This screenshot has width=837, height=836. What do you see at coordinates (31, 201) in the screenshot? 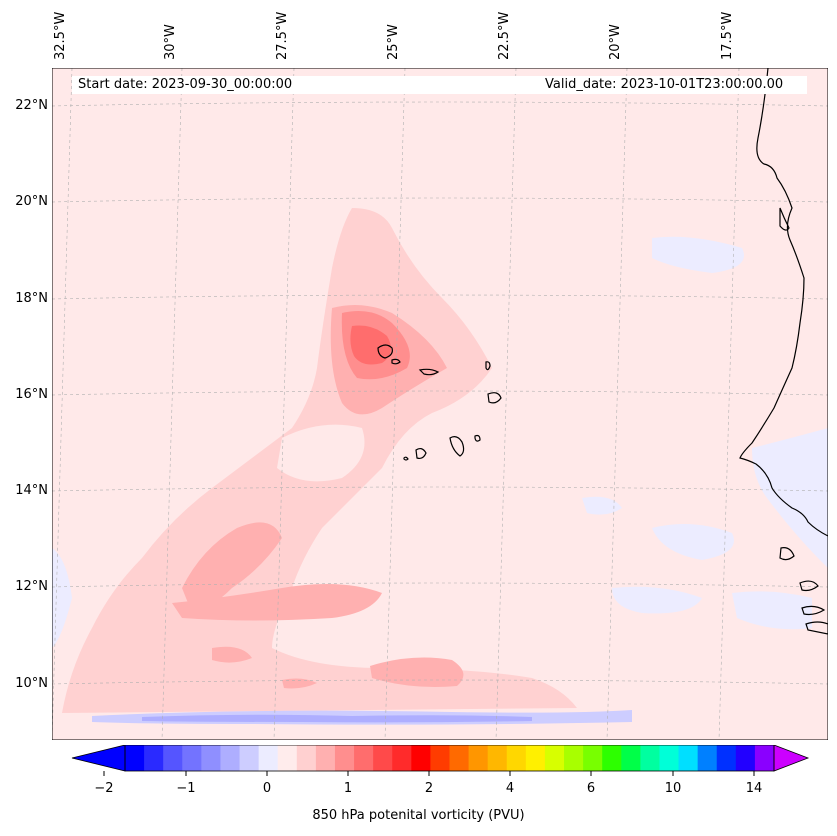
I see `lat-label-20n: 20°N` at bounding box center [31, 201].